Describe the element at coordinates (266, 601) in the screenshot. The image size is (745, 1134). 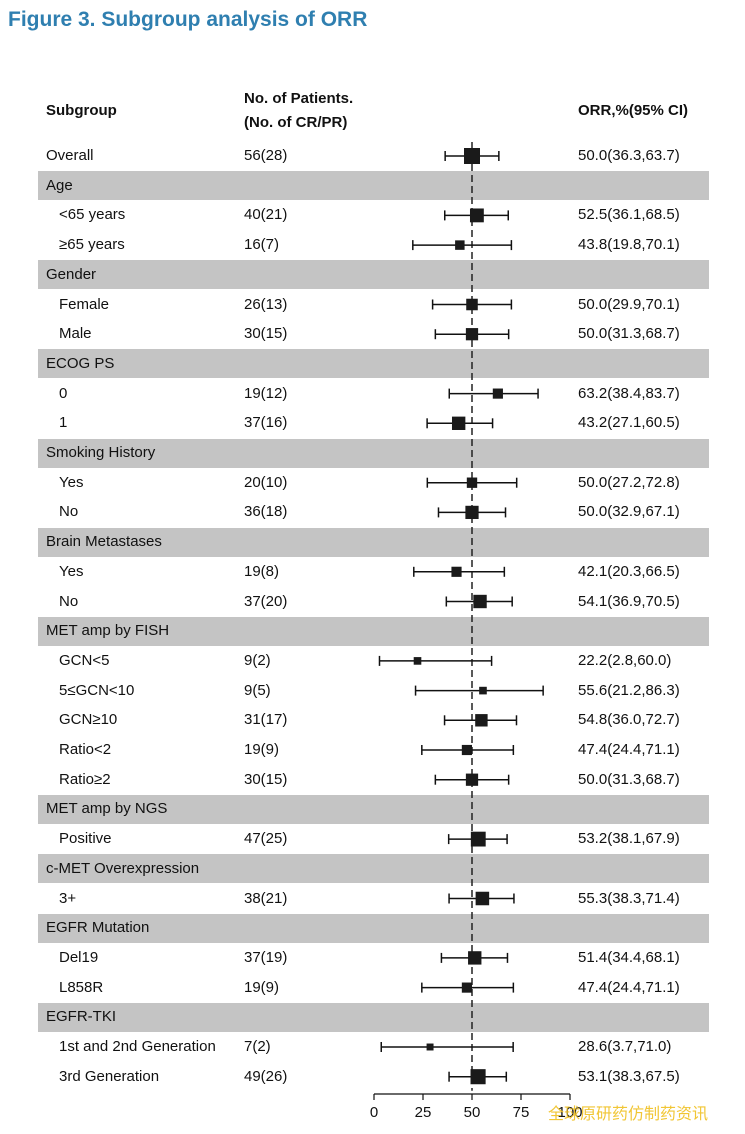
I see `patients-count: 37(20)` at that location.